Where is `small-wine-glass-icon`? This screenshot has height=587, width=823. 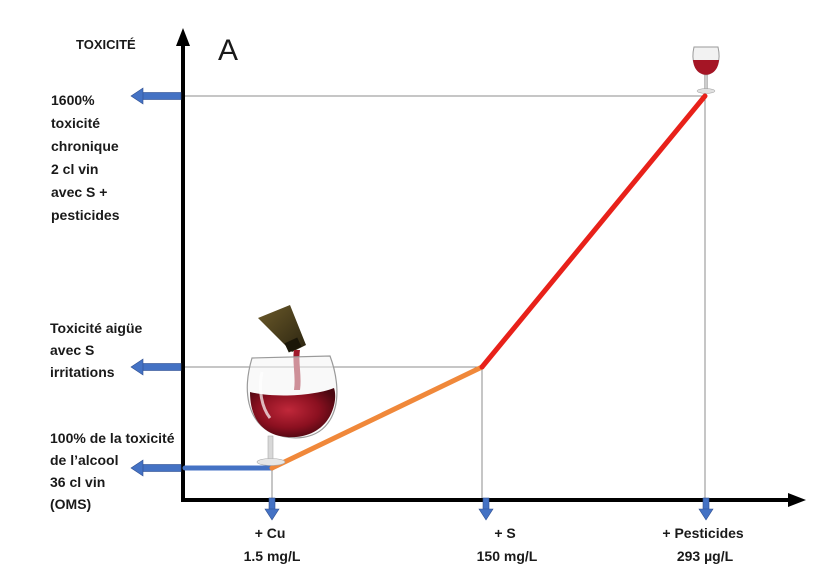
small-wine-glass-icon is located at coordinates (706, 70).